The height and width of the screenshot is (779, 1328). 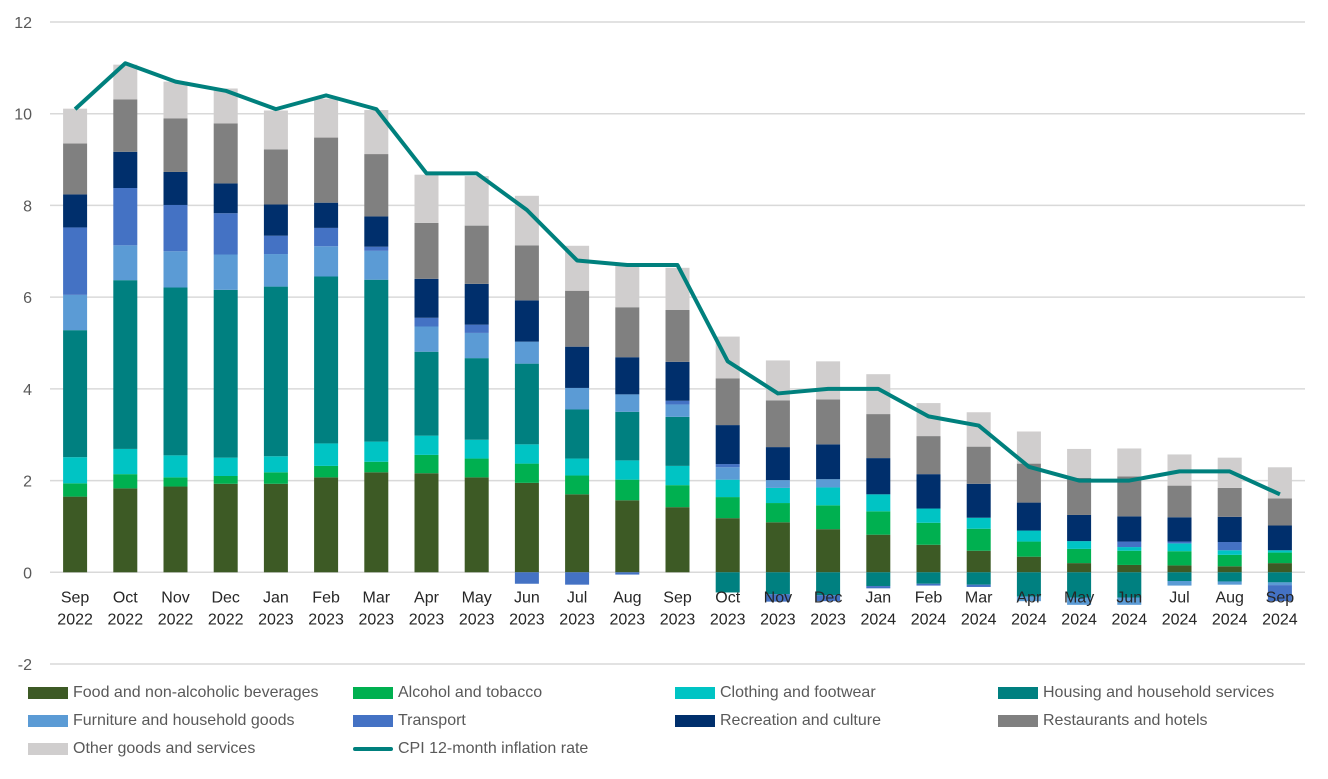 What do you see at coordinates (798, 692) in the screenshot?
I see `legend-label: Clothing and footwear` at bounding box center [798, 692].